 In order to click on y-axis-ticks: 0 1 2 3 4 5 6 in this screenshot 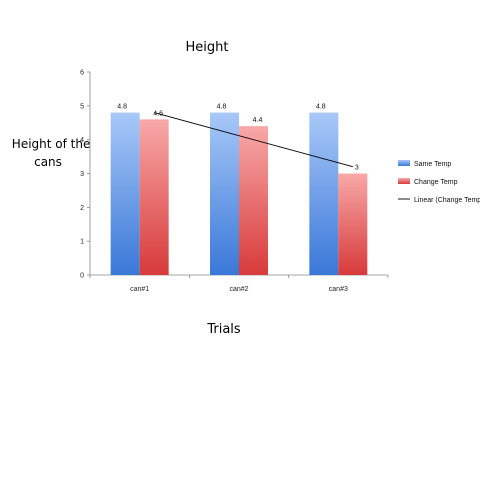, I will do `click(85, 175)`.